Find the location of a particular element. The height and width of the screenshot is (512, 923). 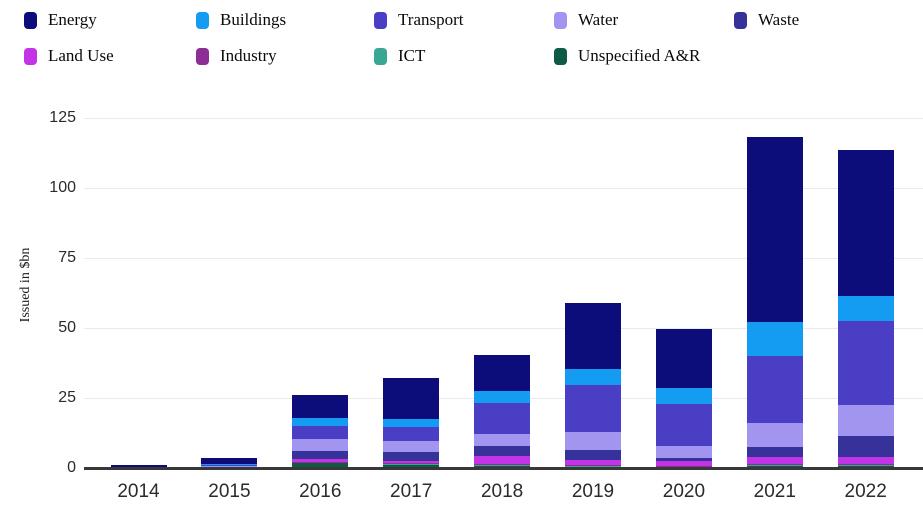

legend-label: Energy is located at coordinates (72, 19).